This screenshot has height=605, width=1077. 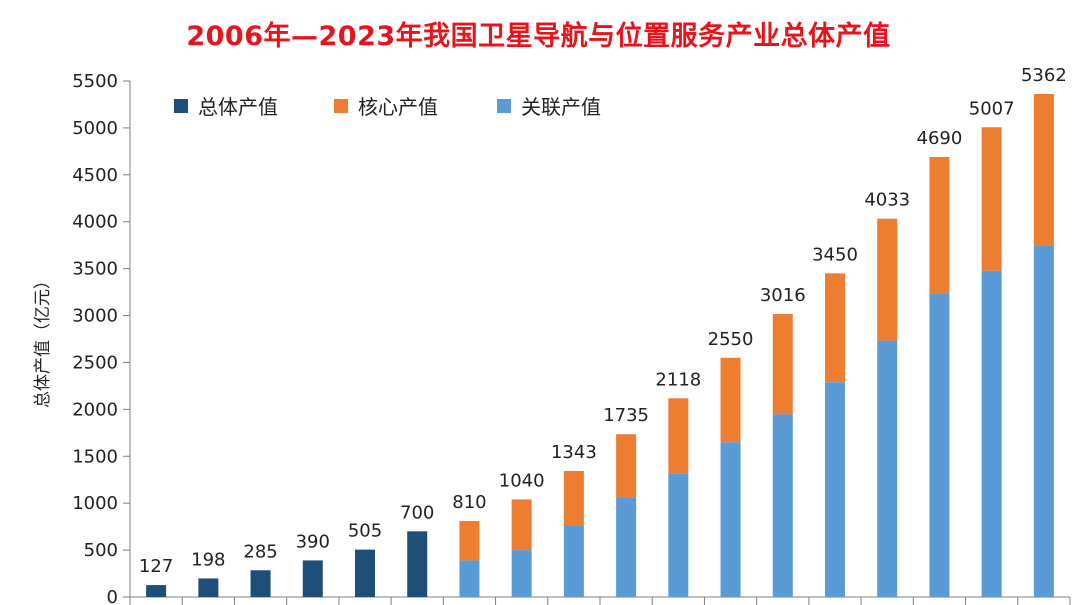 What do you see at coordinates (101, 550) in the screenshot?
I see `y-tick-label: 500` at bounding box center [101, 550].